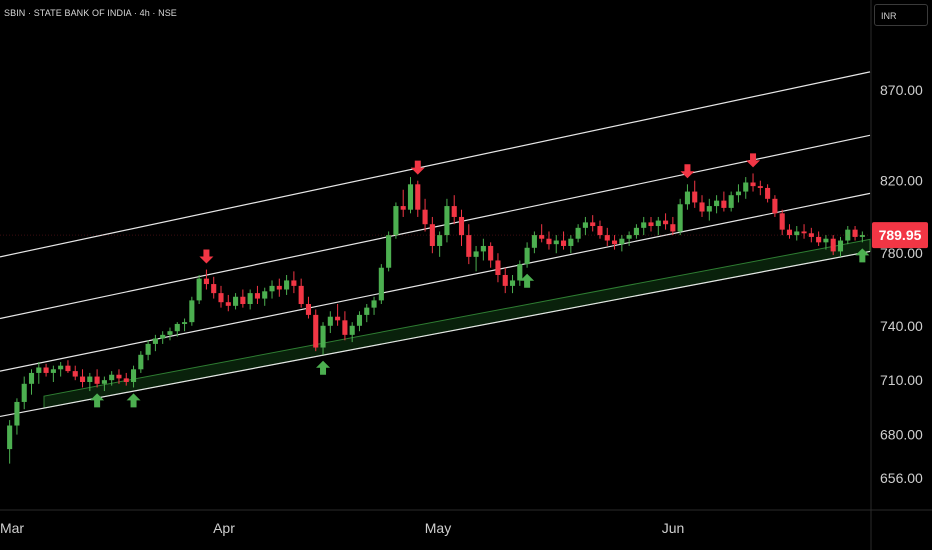  What do you see at coordinates (901, 15) in the screenshot?
I see `currency-button: INR` at bounding box center [901, 15].